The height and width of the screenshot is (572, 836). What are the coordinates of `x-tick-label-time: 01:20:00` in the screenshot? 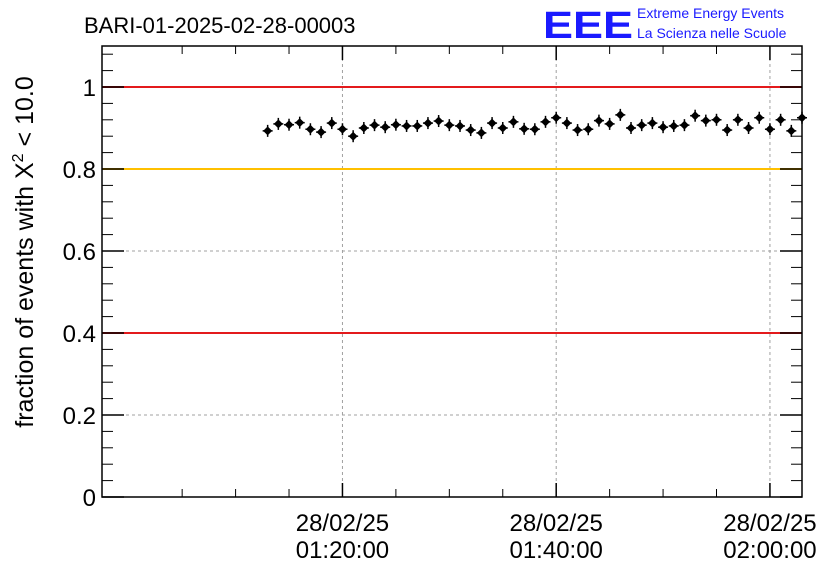 It's located at (342, 550).